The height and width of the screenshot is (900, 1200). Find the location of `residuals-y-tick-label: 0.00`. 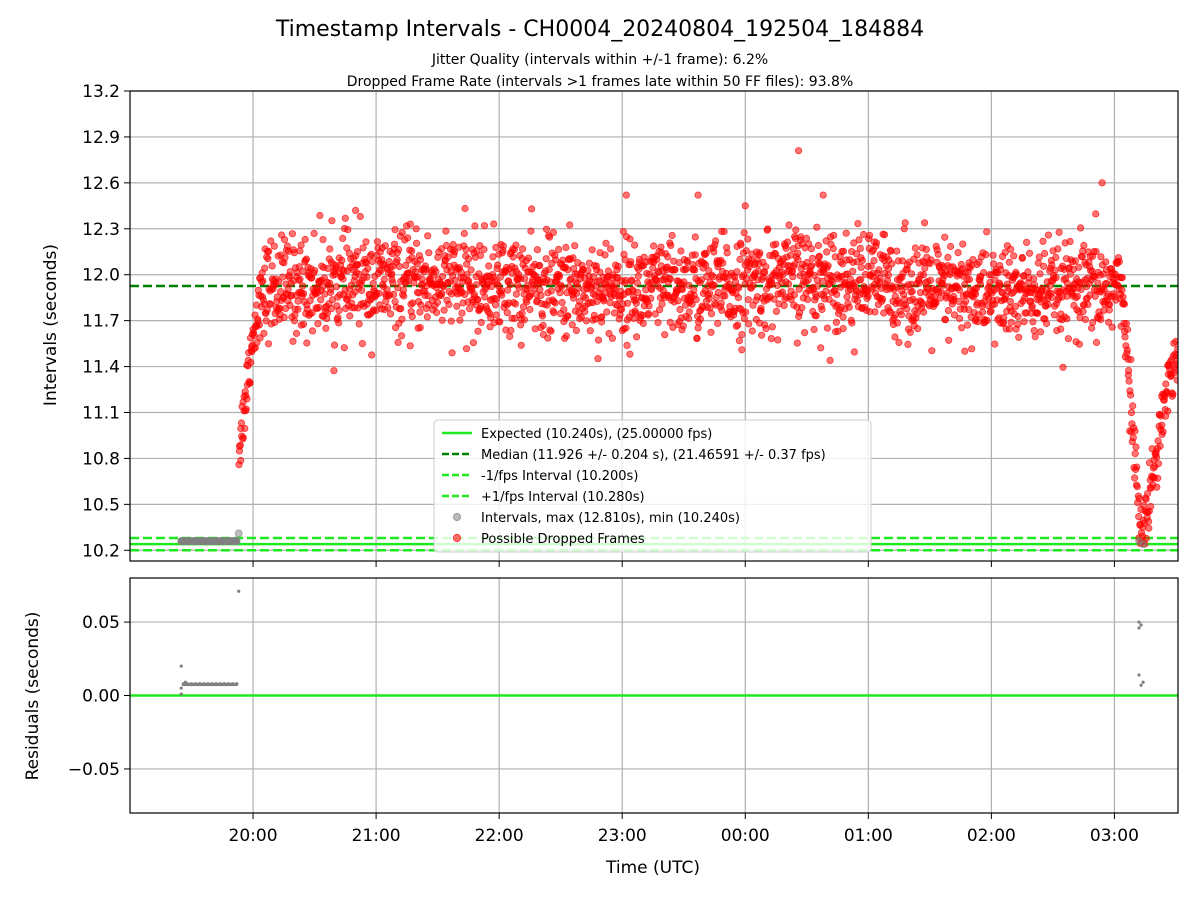

residuals-y-tick-label: 0.00 is located at coordinates (101, 697).